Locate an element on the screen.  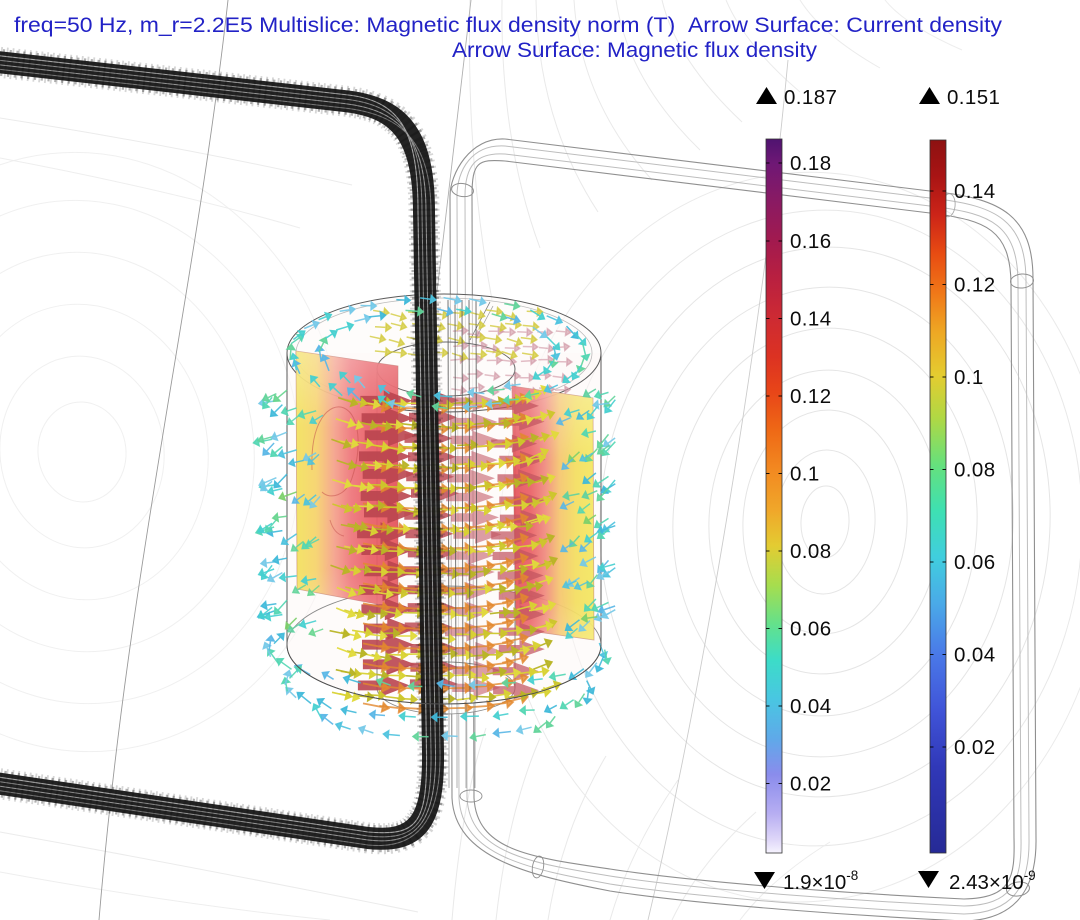
svg-text:Arrow Surface: Magnetic flux d: Arrow Surface: Magnetic flux density is located at coordinates (635, 50).